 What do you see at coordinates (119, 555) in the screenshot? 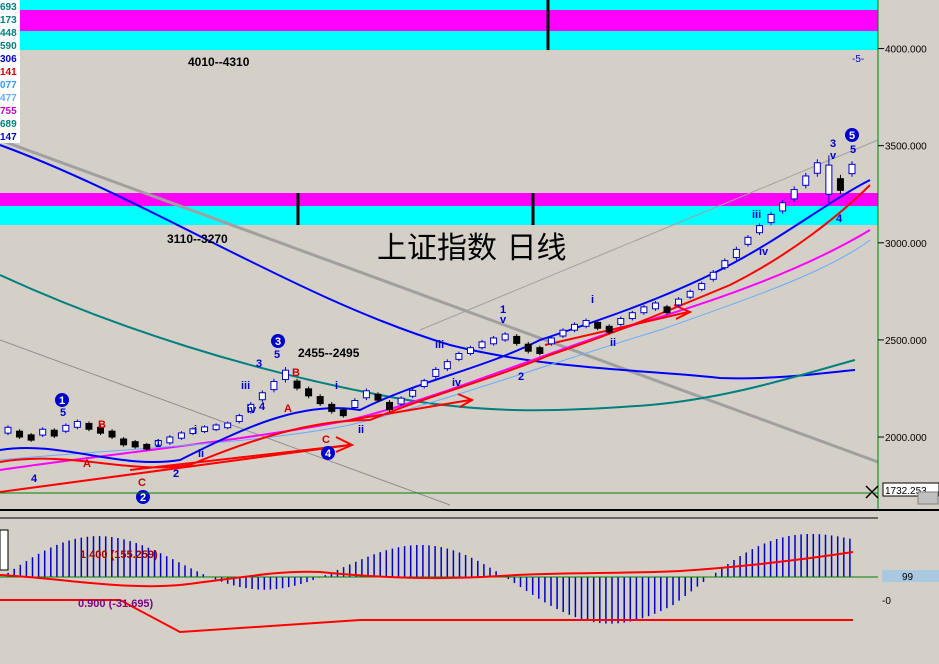
I see `indicator-label-1: 1.400 (155.259)` at bounding box center [119, 555].